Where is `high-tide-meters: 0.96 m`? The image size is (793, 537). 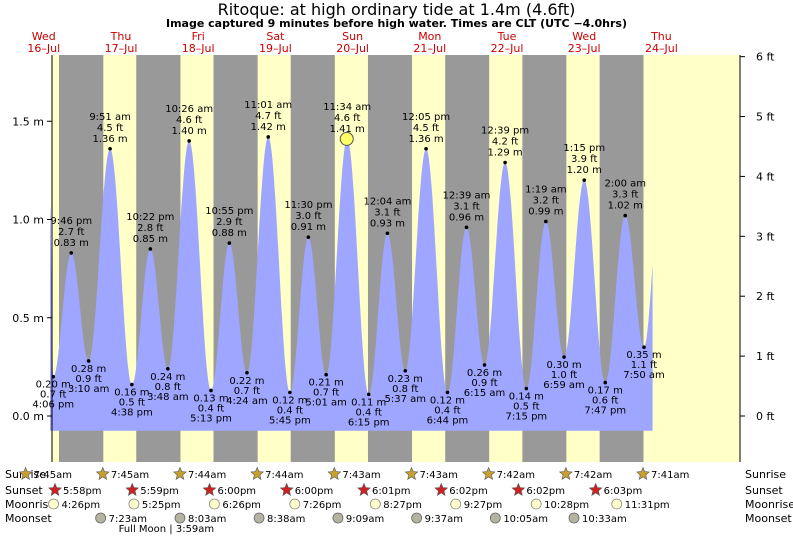
high-tide-meters: 0.96 m is located at coordinates (466, 217).